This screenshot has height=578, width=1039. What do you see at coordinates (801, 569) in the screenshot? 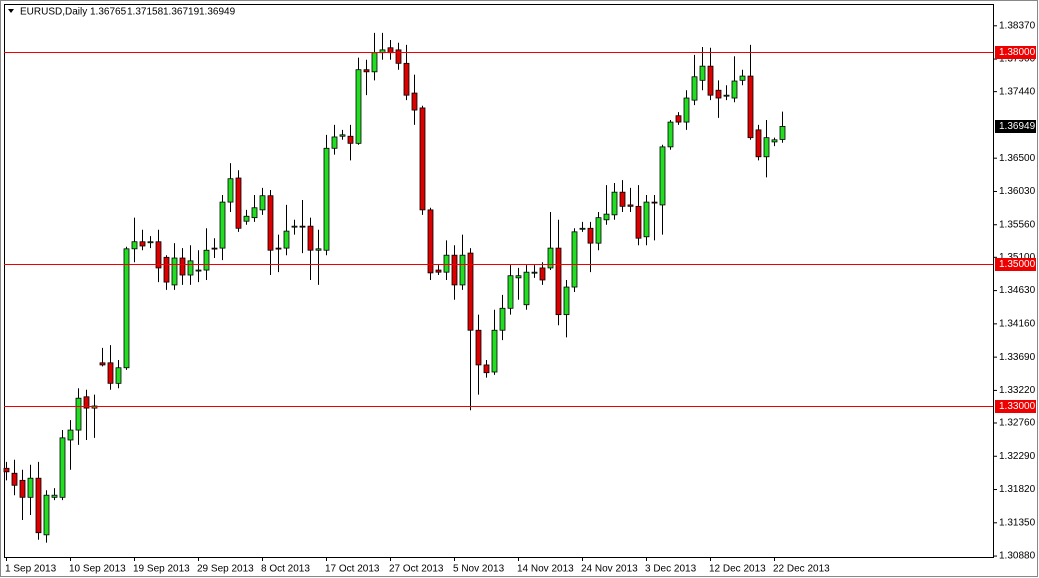
I see `x-tick-label: 22 Dec 2013` at bounding box center [801, 569].